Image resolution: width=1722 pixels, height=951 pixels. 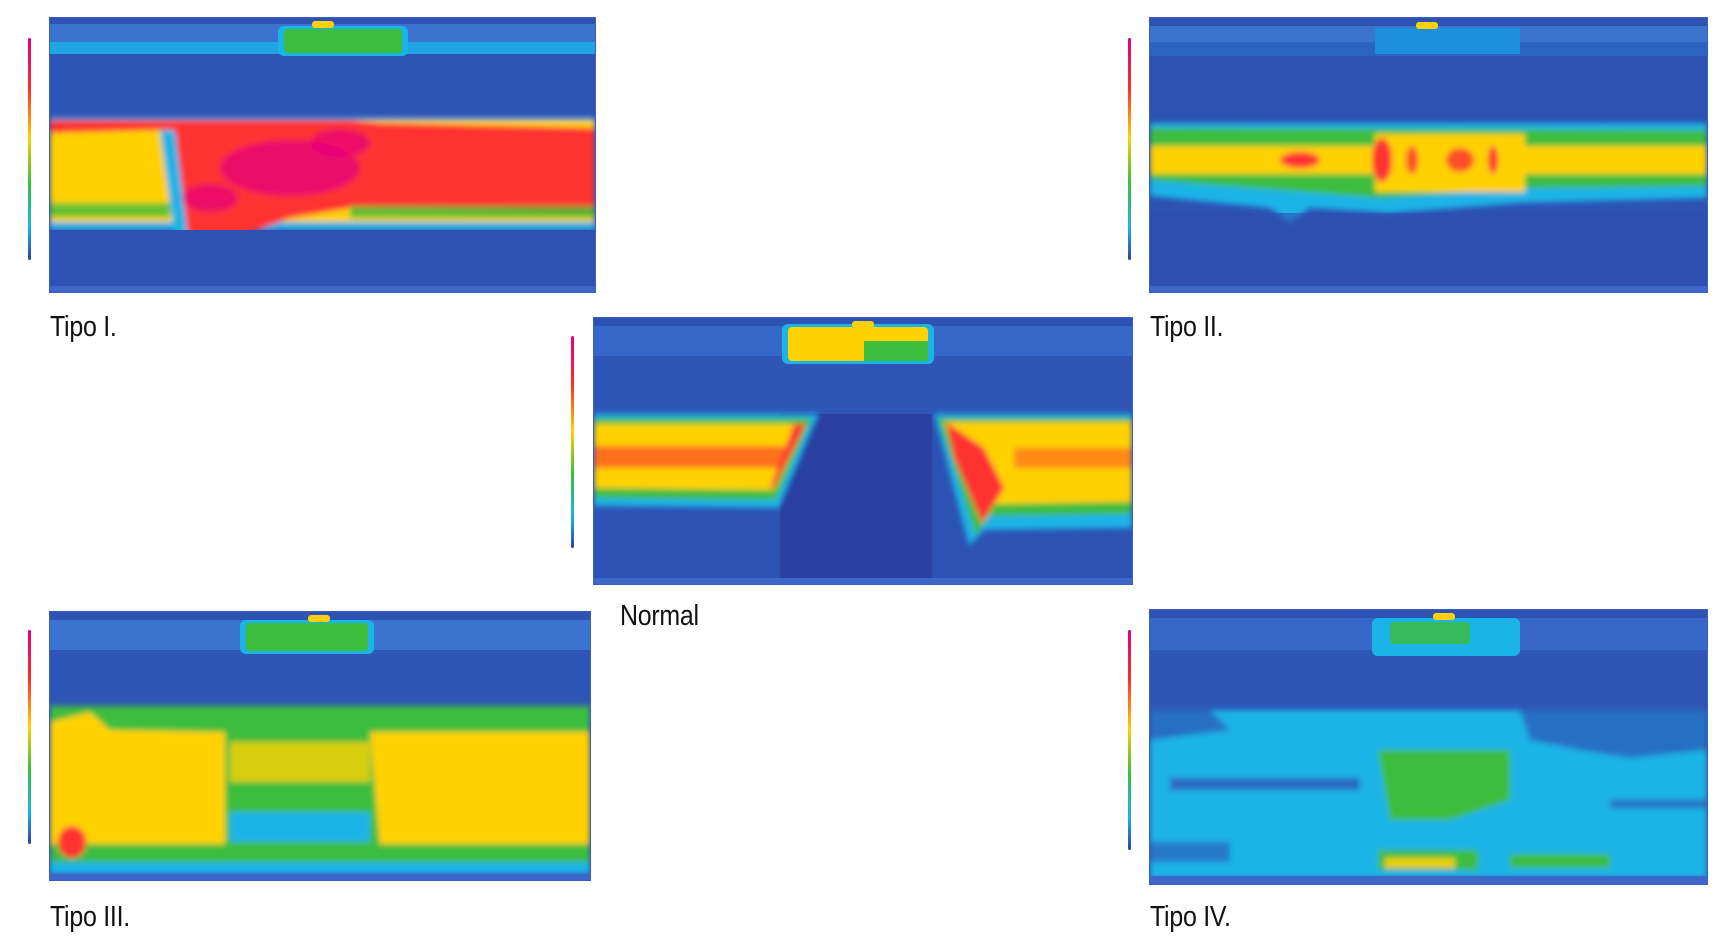 What do you see at coordinates (659, 616) in the screenshot?
I see `caption-normal: Normal` at bounding box center [659, 616].